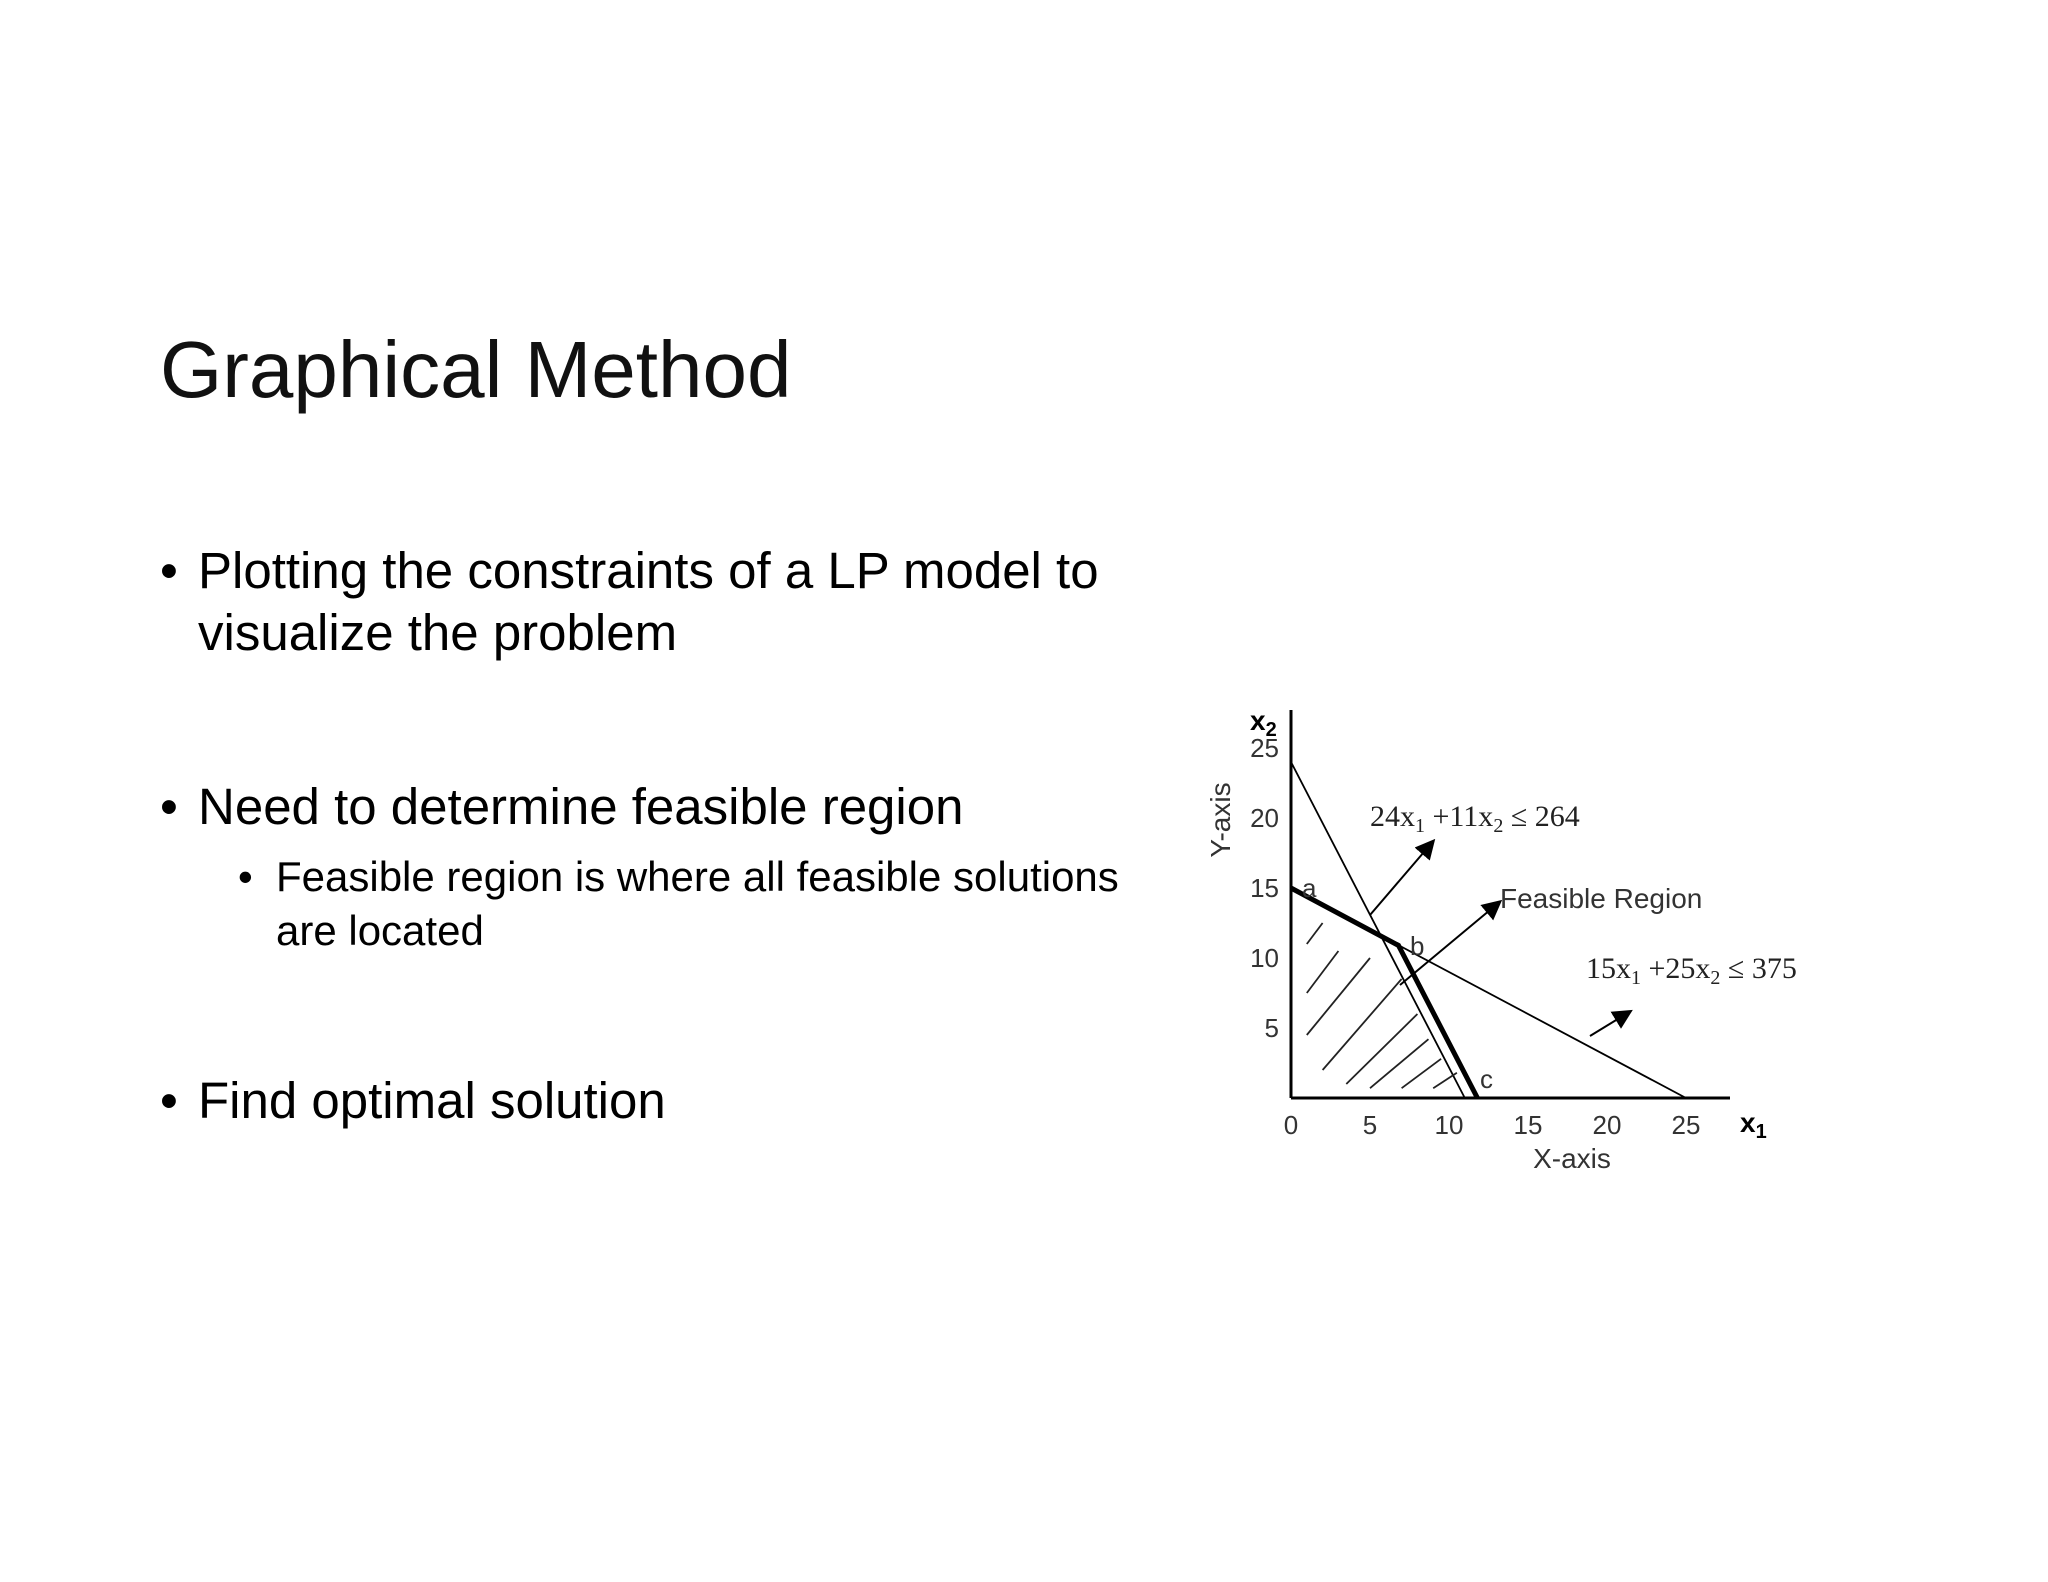  I want to click on y-tick-label: 10, so click(1264, 958).